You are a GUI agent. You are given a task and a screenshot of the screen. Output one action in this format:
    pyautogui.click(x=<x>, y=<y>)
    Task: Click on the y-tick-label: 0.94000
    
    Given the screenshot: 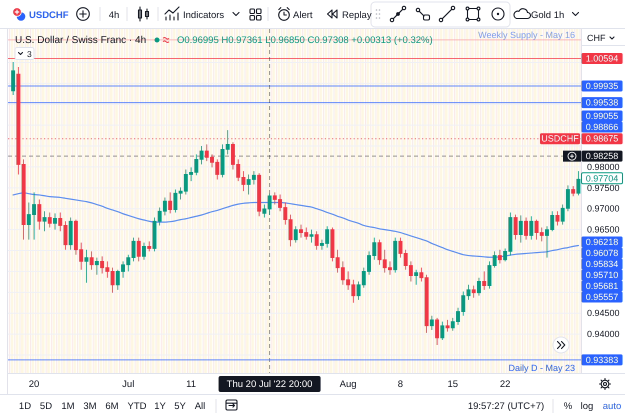 What is the action you would take?
    pyautogui.click(x=603, y=334)
    